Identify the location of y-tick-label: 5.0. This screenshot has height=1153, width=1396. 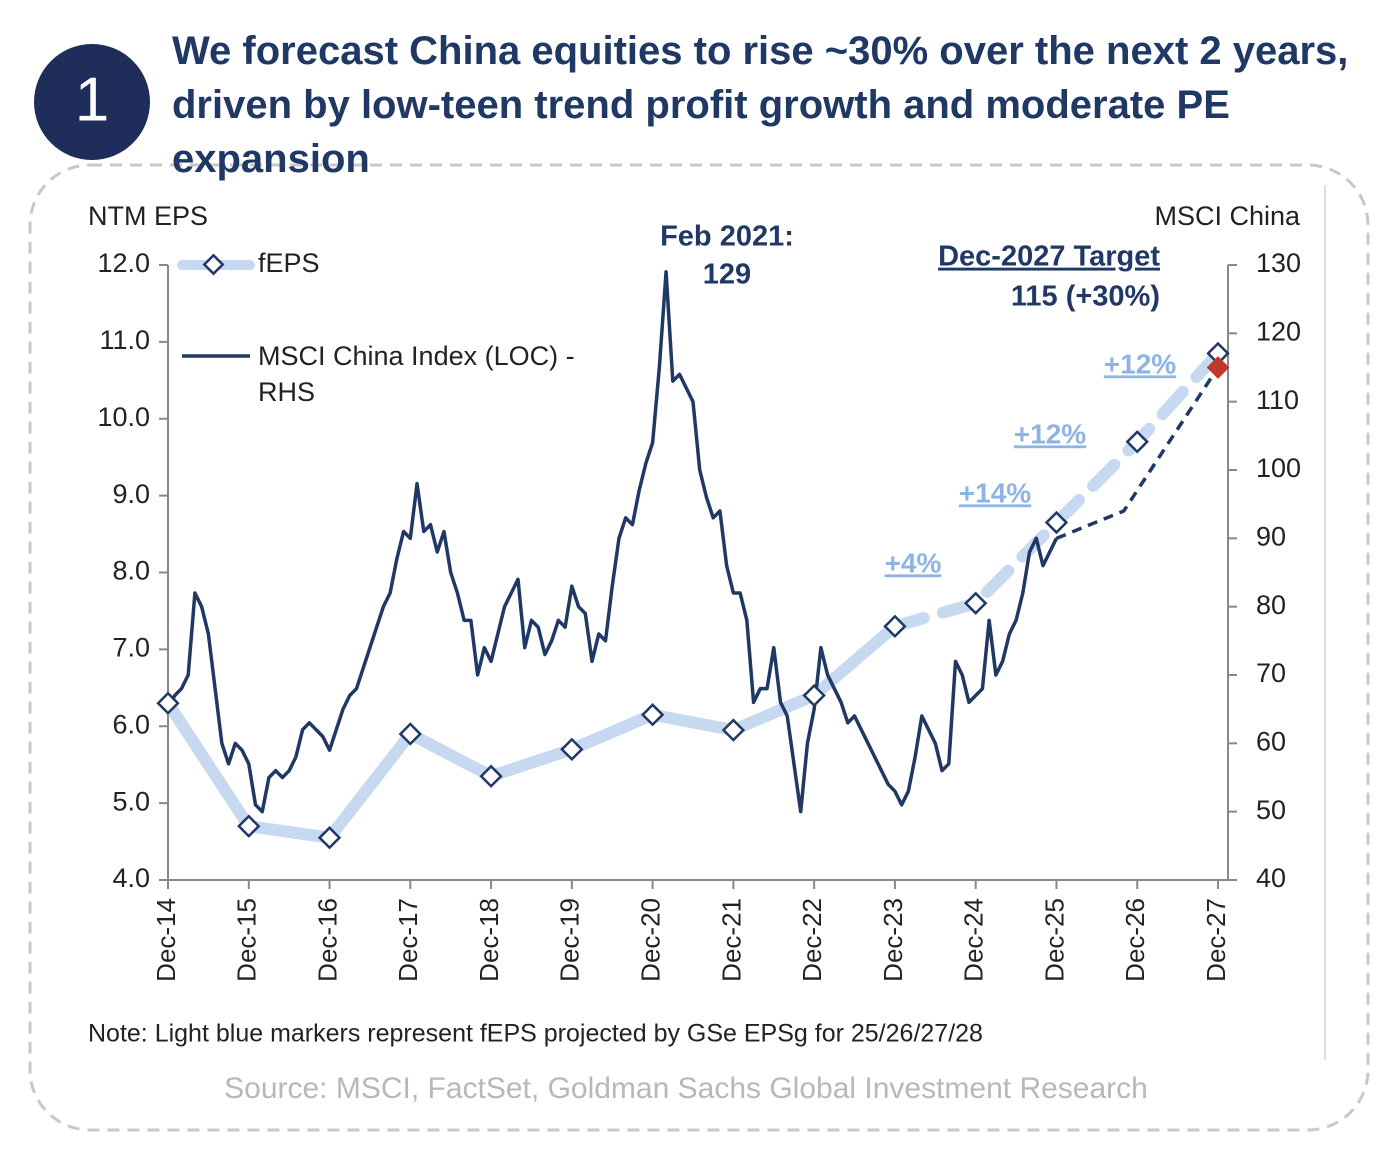
(131, 801).